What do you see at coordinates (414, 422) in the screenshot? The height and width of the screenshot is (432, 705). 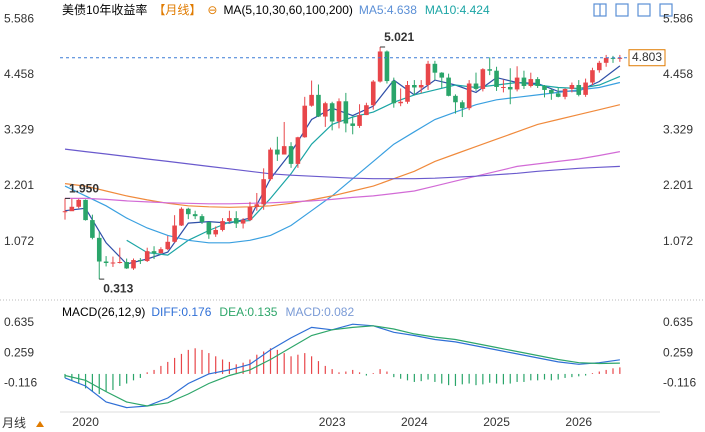 I see `x-tick-label: 2024` at bounding box center [414, 422].